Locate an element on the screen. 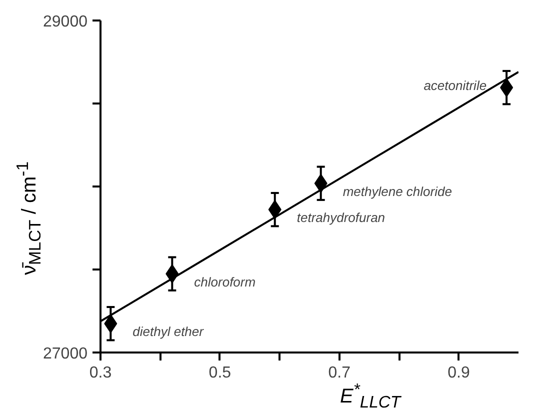 This screenshot has height=416, width=540. annotation: acetonitrile is located at coordinates (455, 86).